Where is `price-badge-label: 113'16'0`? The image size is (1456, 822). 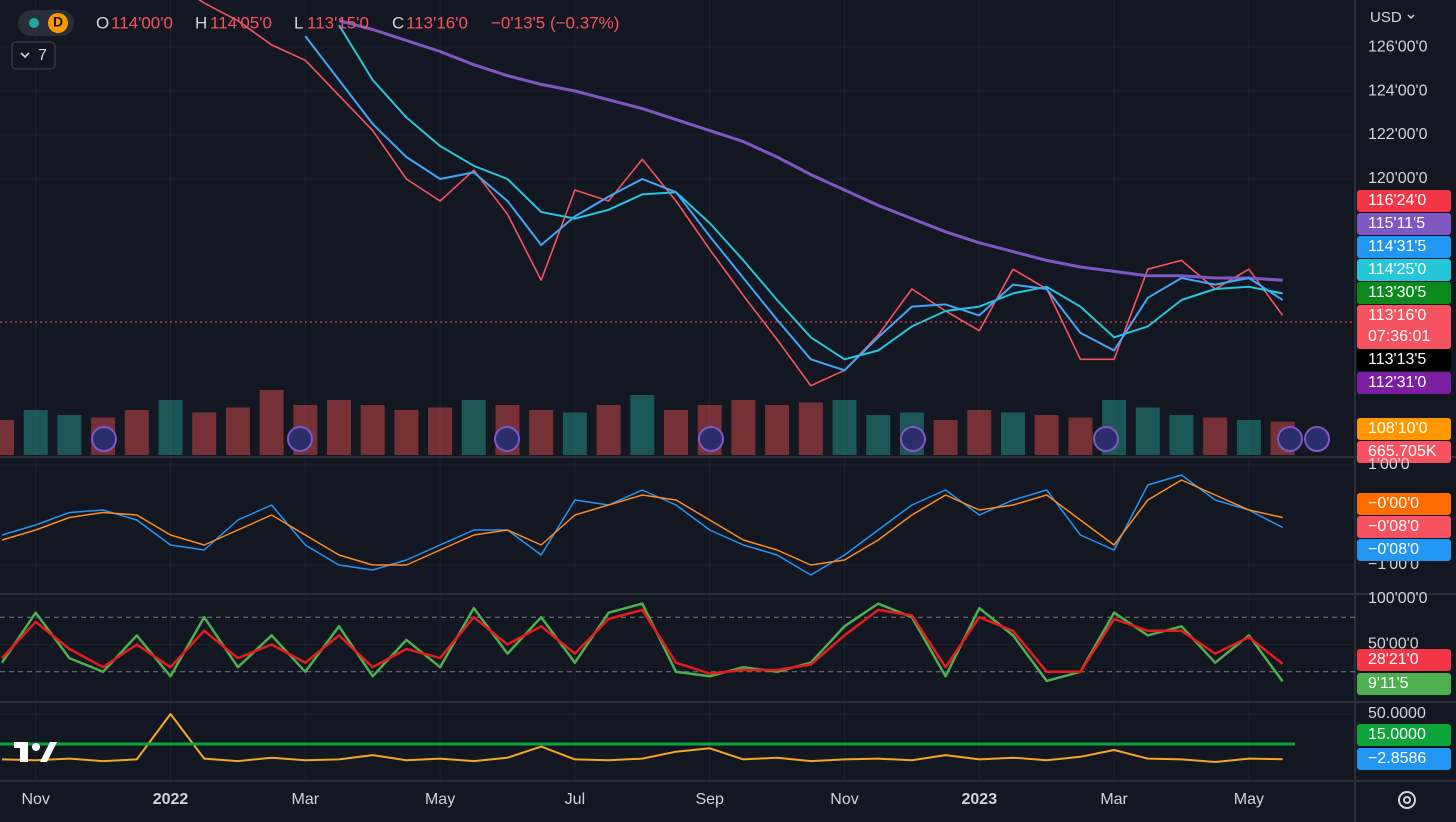 price-badge-label: 113'16'0 is located at coordinates (1397, 315).